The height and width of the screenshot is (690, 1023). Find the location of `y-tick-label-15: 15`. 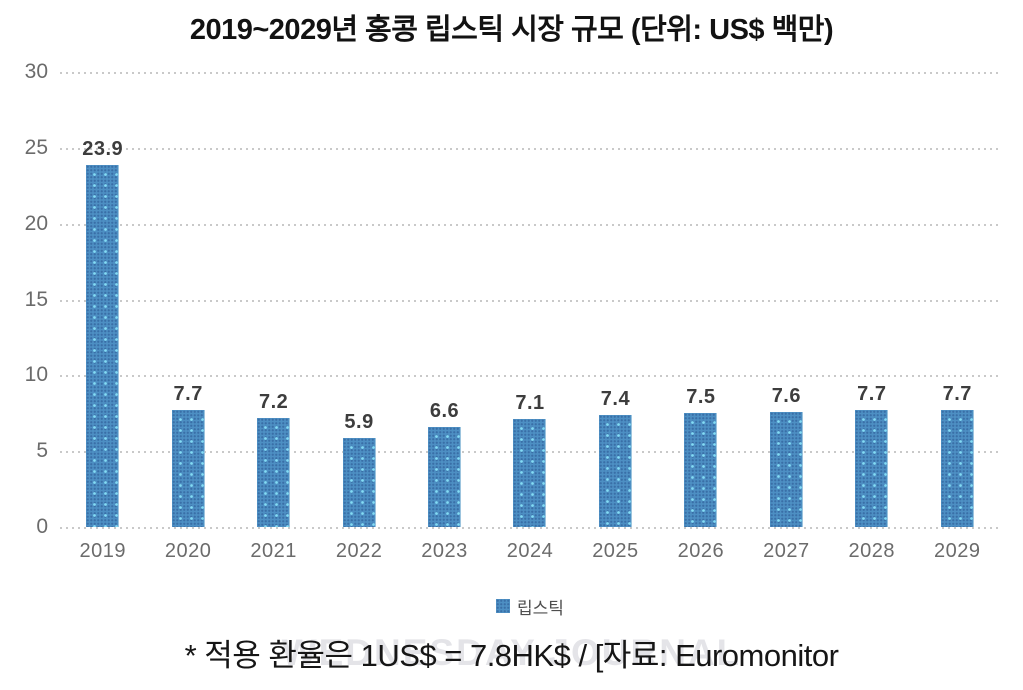

y-tick-label-15: 15 is located at coordinates (36, 299).